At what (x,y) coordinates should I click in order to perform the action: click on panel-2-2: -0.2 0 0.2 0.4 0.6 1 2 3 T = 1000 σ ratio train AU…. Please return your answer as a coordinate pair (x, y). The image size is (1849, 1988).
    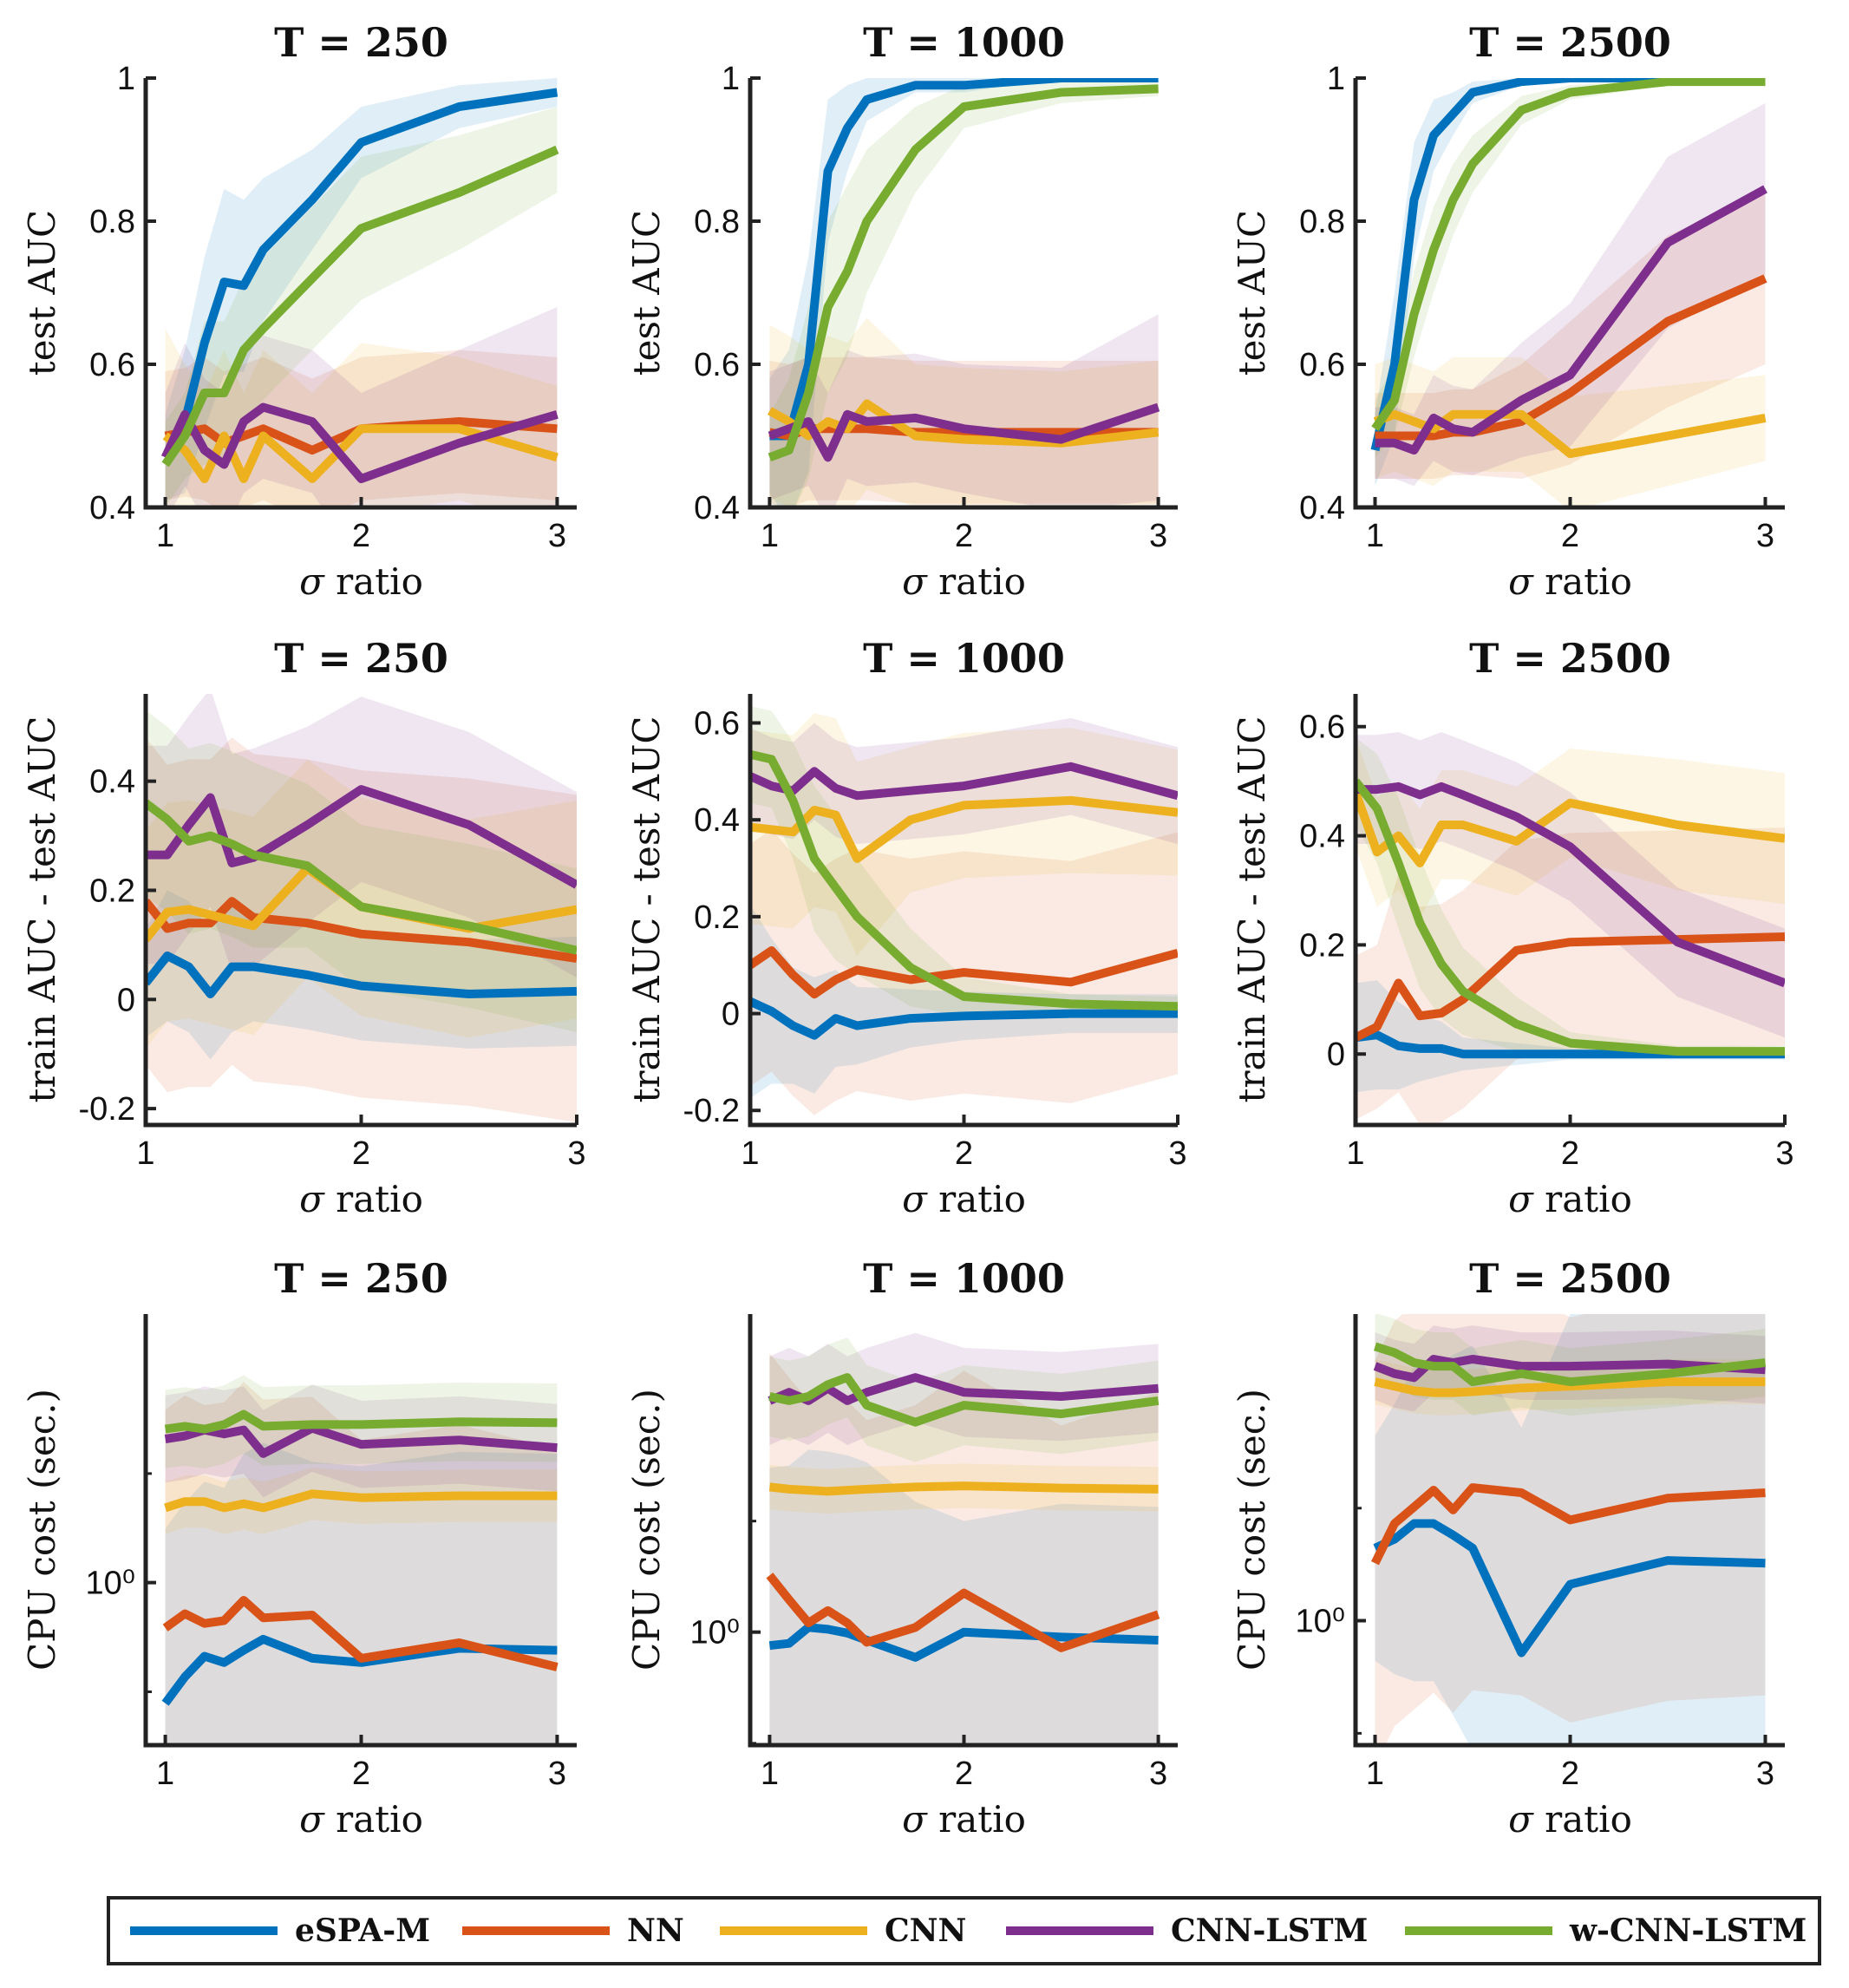
    Looking at the image, I should click on (906, 927).